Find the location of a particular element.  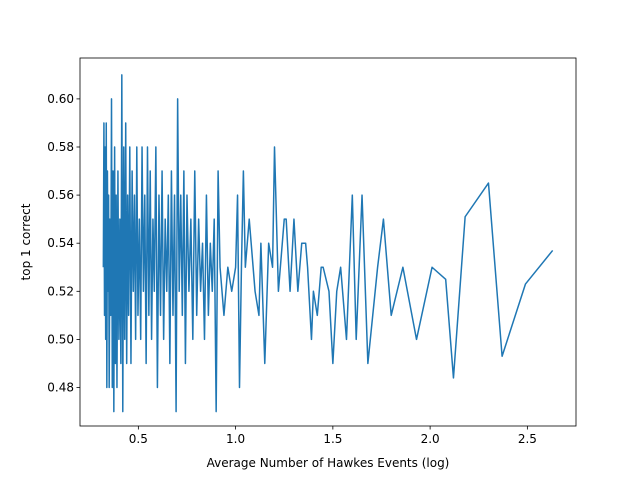

y-tick-label: 0.56 is located at coordinates (60, 195).